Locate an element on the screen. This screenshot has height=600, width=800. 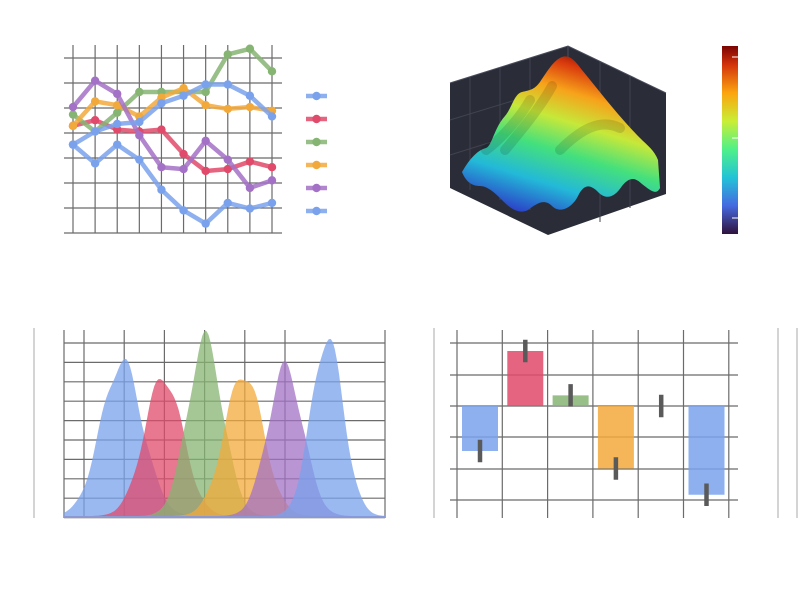
bar-chart-panel is located at coordinates (615, 423).